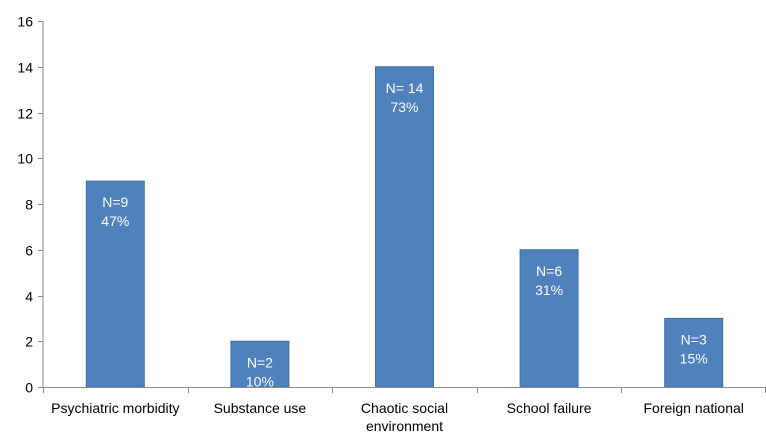 The height and width of the screenshot is (438, 766). I want to click on y-tick-label: 8, so click(29, 205).